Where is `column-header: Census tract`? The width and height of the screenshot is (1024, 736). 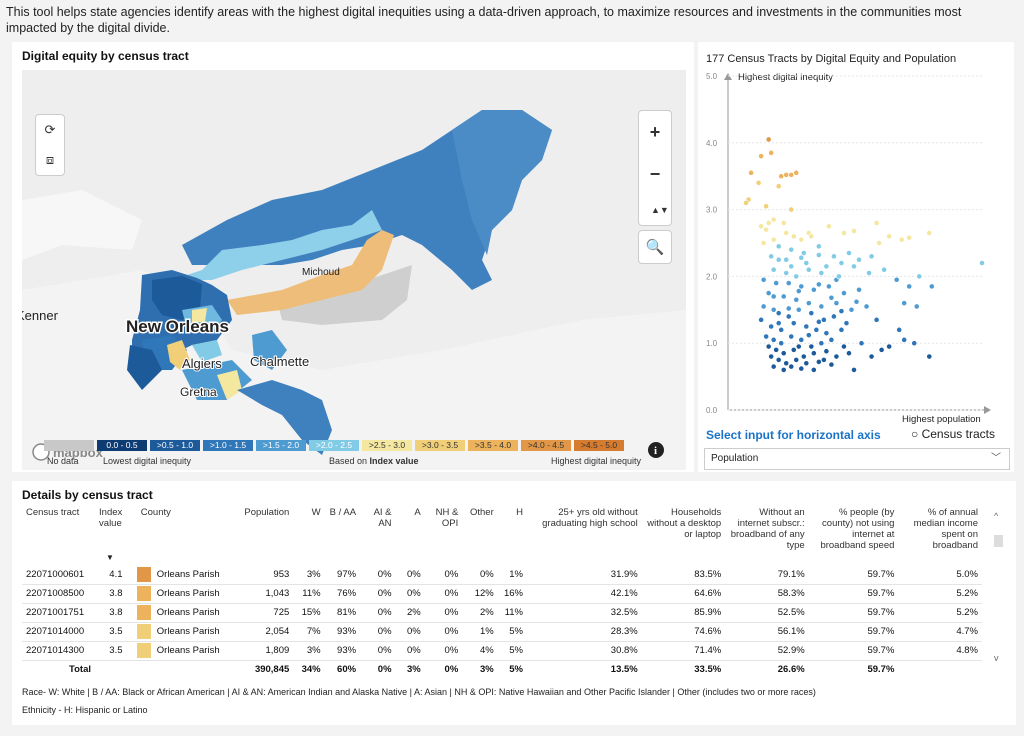
column-header: Census tract is located at coordinates (53, 512).